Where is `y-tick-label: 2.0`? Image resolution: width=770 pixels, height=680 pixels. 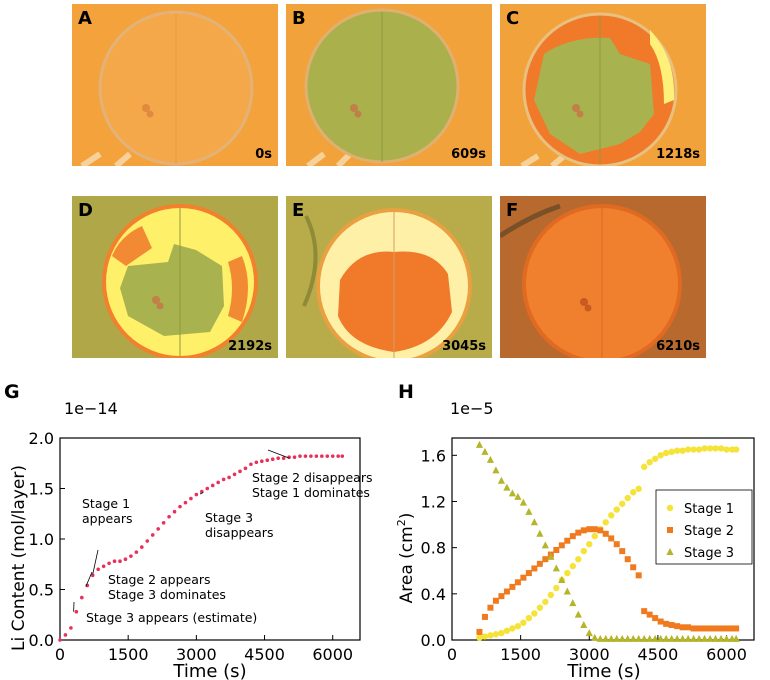
y-tick-label: 2.0 is located at coordinates (41, 438).